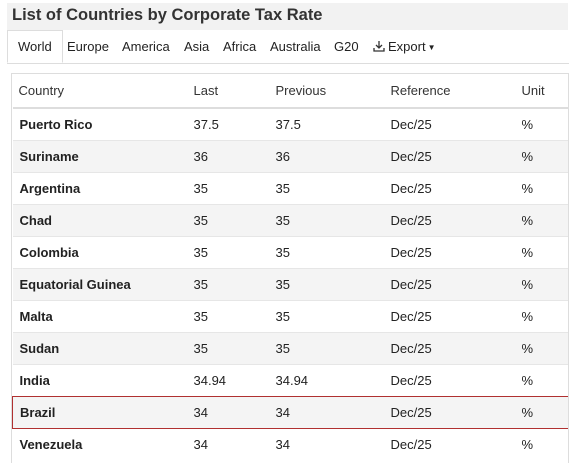 The image size is (575, 463). I want to click on table-row: Malta 35 35 Dec/25%, so click(290, 316).